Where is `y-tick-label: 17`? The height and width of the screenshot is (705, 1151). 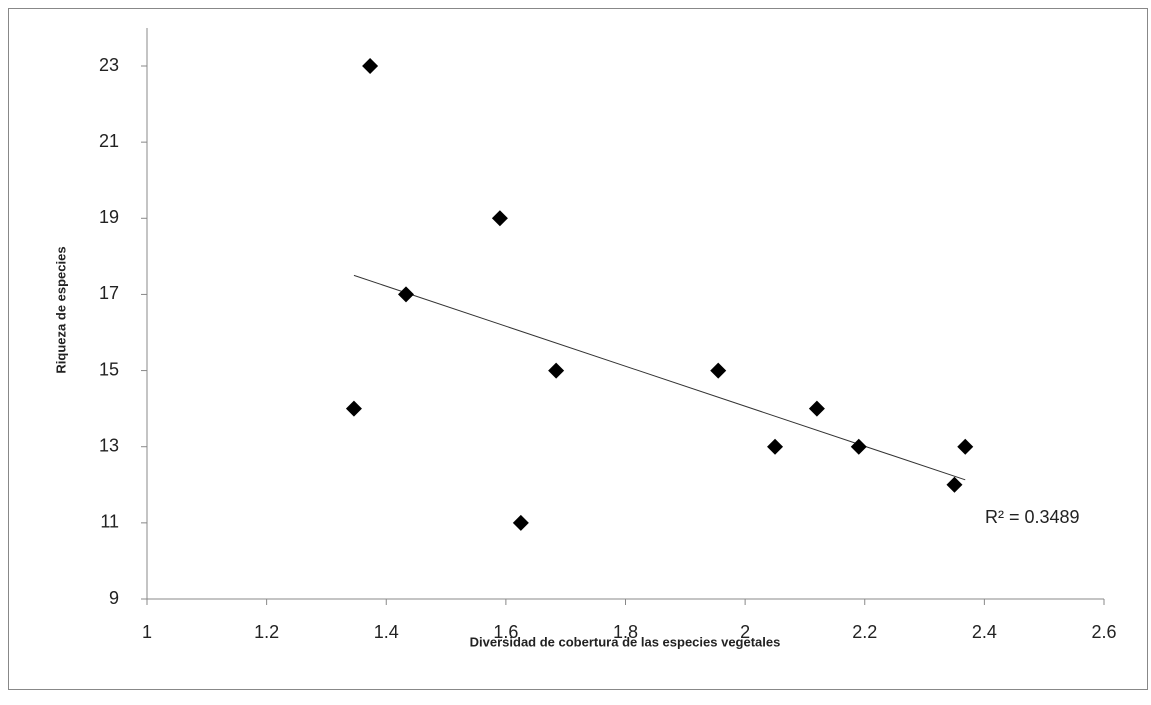
y-tick-label: 17 is located at coordinates (109, 293).